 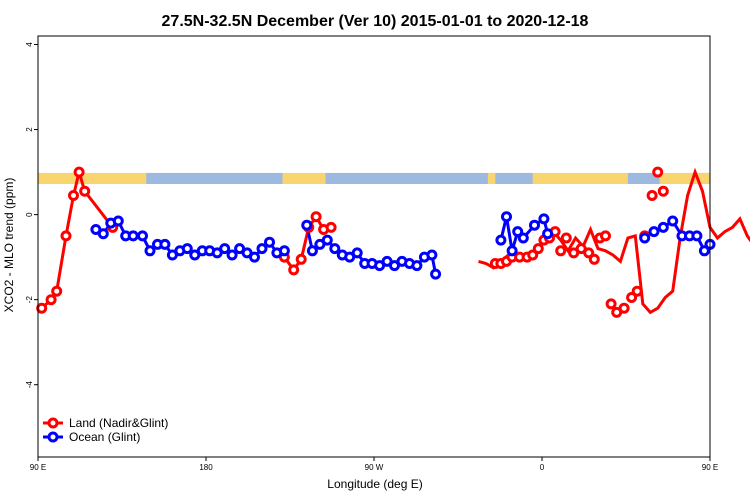 I want to click on land-ocean-mask-band, so click(x=374, y=178).